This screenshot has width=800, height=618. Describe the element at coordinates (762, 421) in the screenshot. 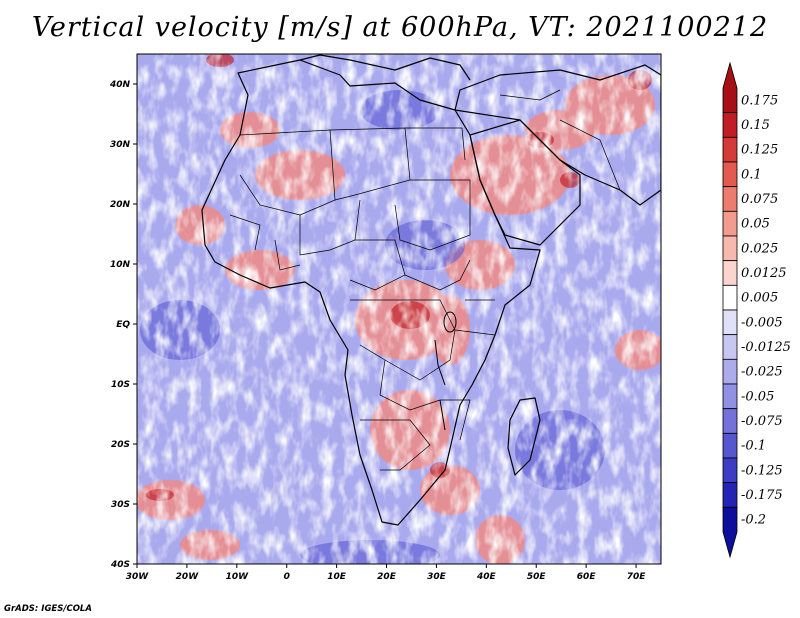

I see `colorbar-label: -0.075` at that location.